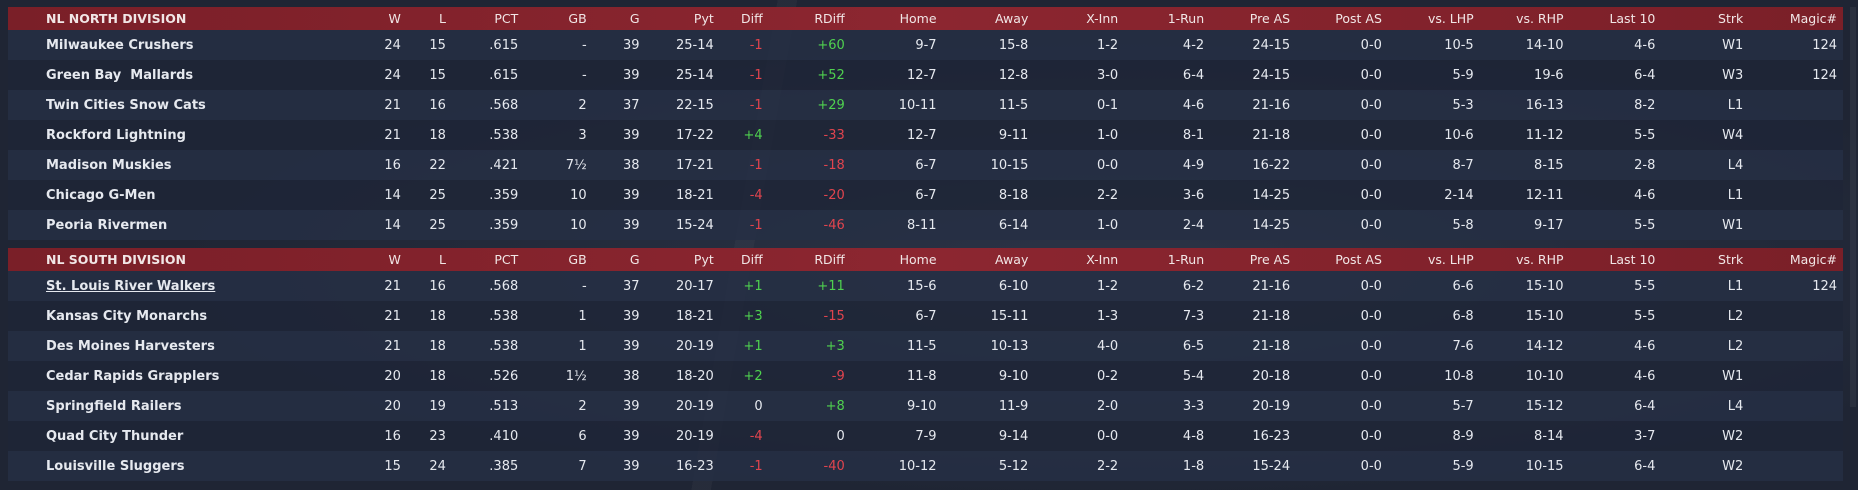  What do you see at coordinates (1733, 75) in the screenshot?
I see `cell-strk: W3` at bounding box center [1733, 75].